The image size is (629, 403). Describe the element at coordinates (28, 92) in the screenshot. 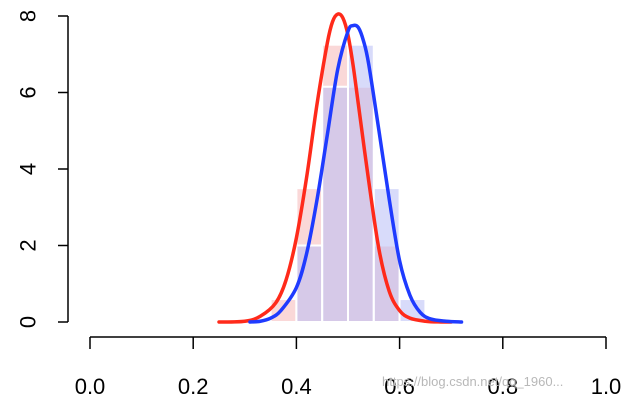

I see `y-tick-label: 6` at that location.